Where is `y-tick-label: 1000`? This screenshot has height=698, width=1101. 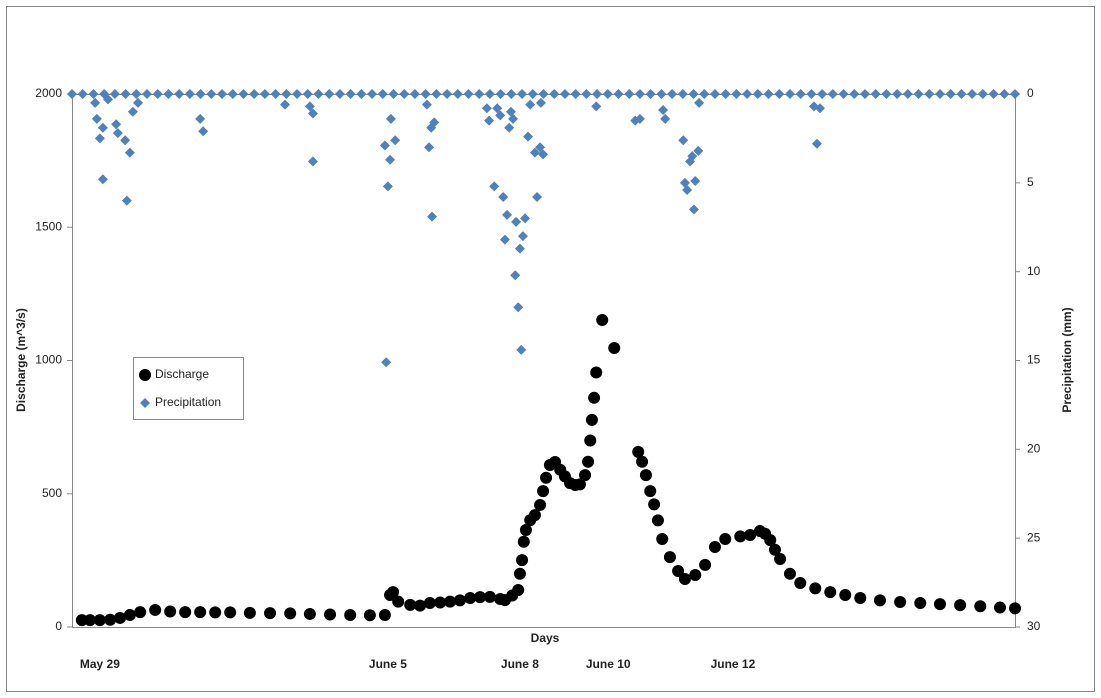
y-tick-label: 1000 is located at coordinates (48, 360).